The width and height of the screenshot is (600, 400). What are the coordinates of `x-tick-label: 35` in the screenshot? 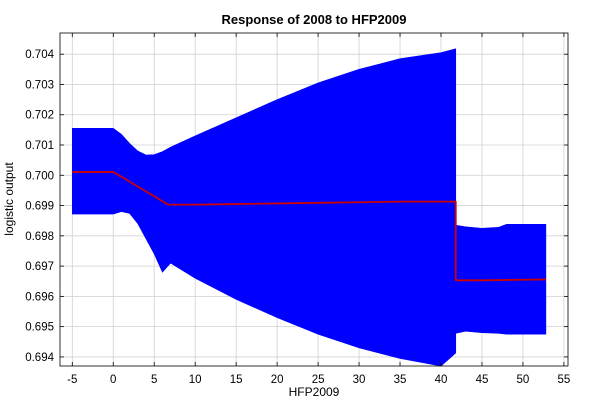 It's located at (400, 380).